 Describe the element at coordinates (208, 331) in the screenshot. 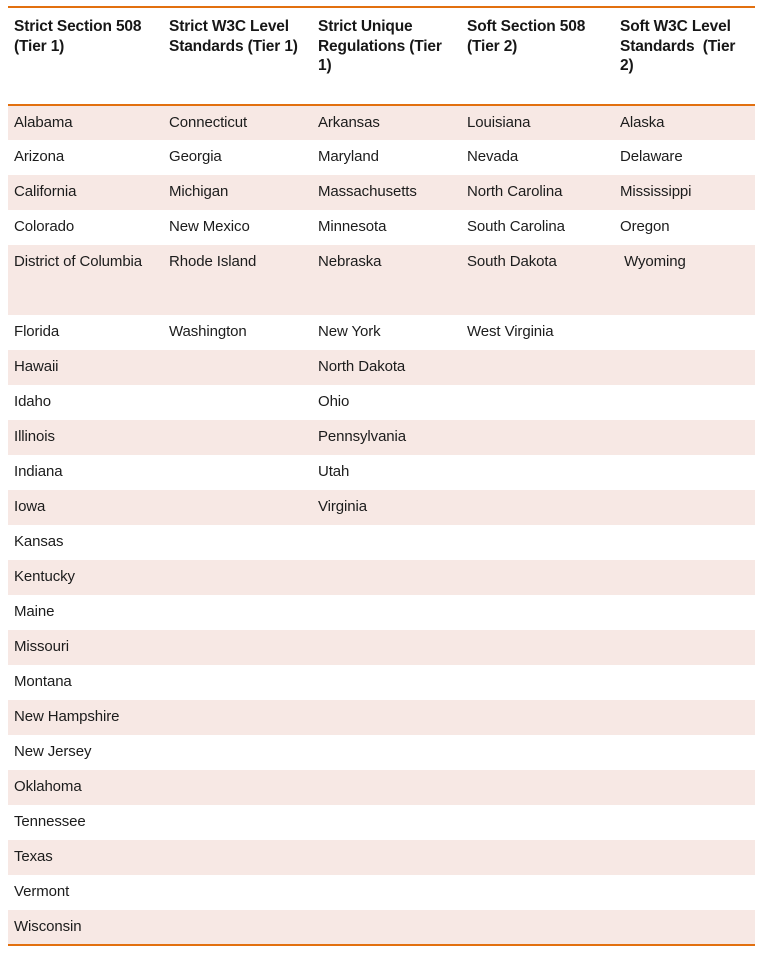

I see `table-cell: Washington` at that location.